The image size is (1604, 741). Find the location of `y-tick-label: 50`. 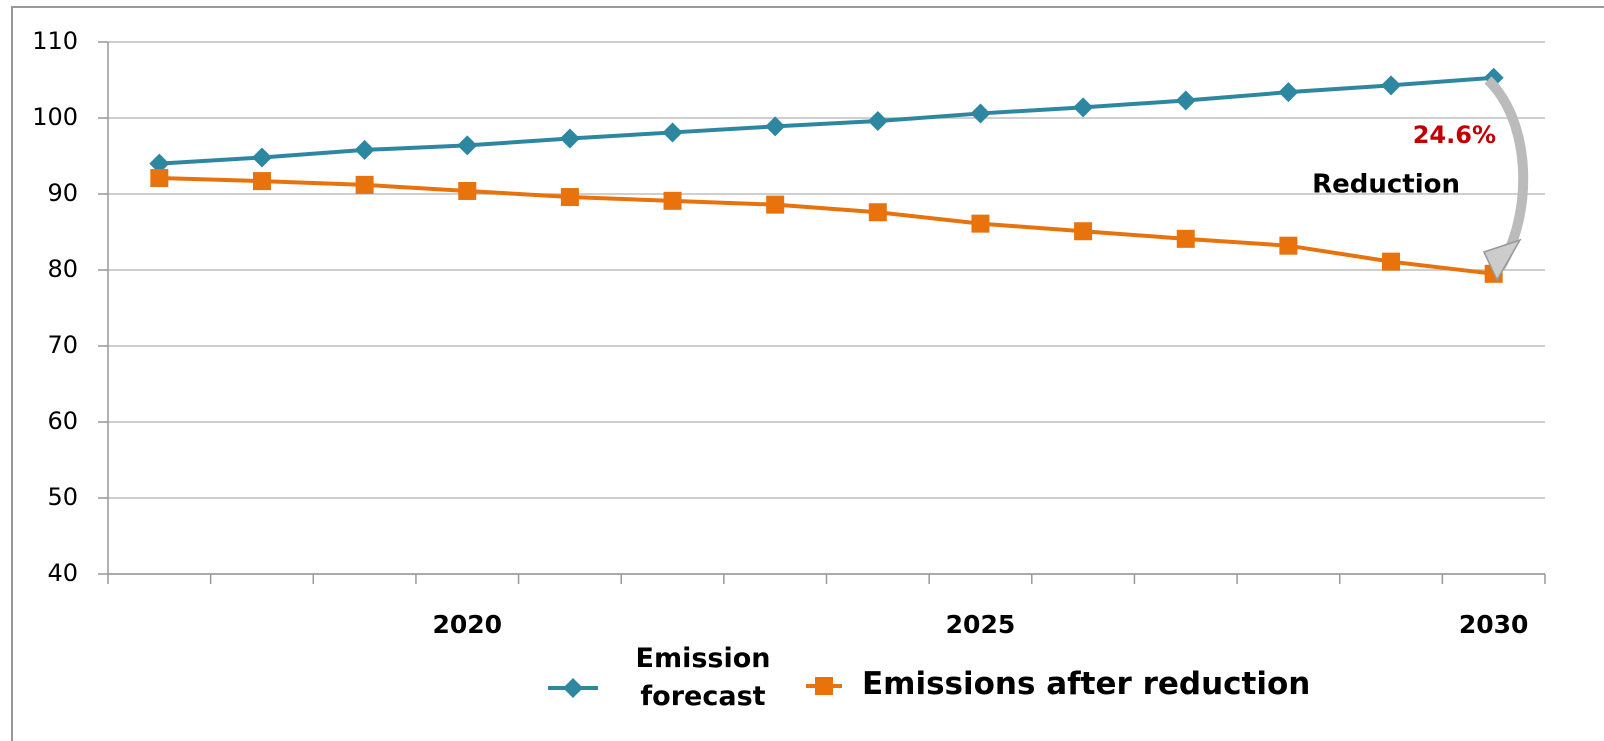

y-tick-label: 50 is located at coordinates (62, 497).